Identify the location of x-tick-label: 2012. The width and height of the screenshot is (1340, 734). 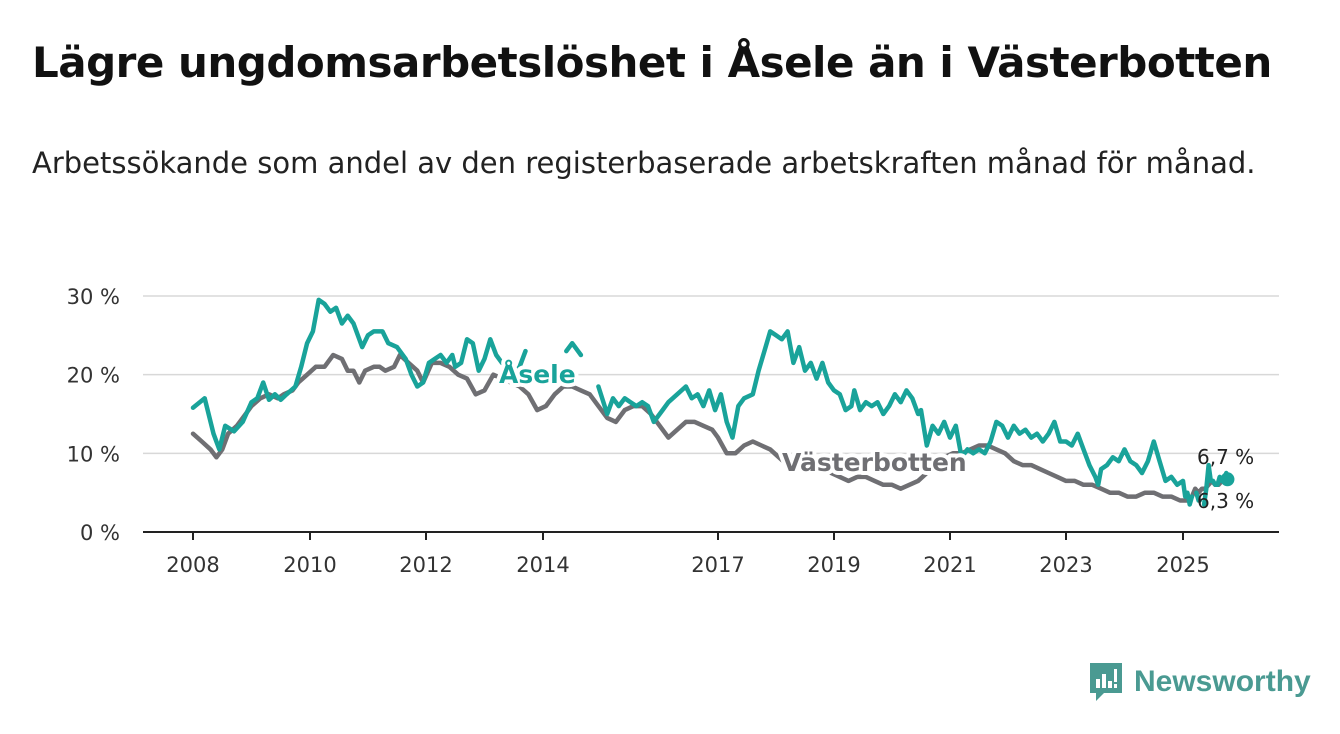
(425, 565).